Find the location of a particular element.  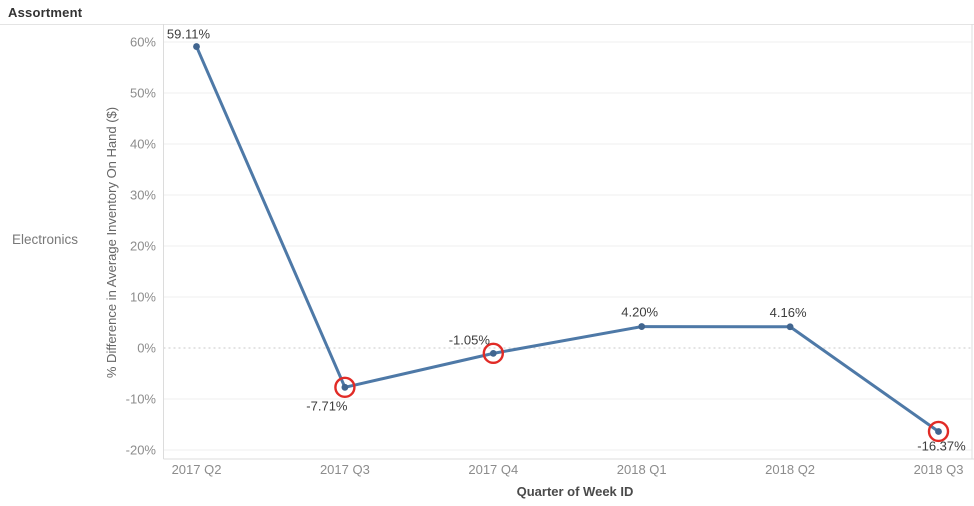

header-divider is located at coordinates (487, 24).